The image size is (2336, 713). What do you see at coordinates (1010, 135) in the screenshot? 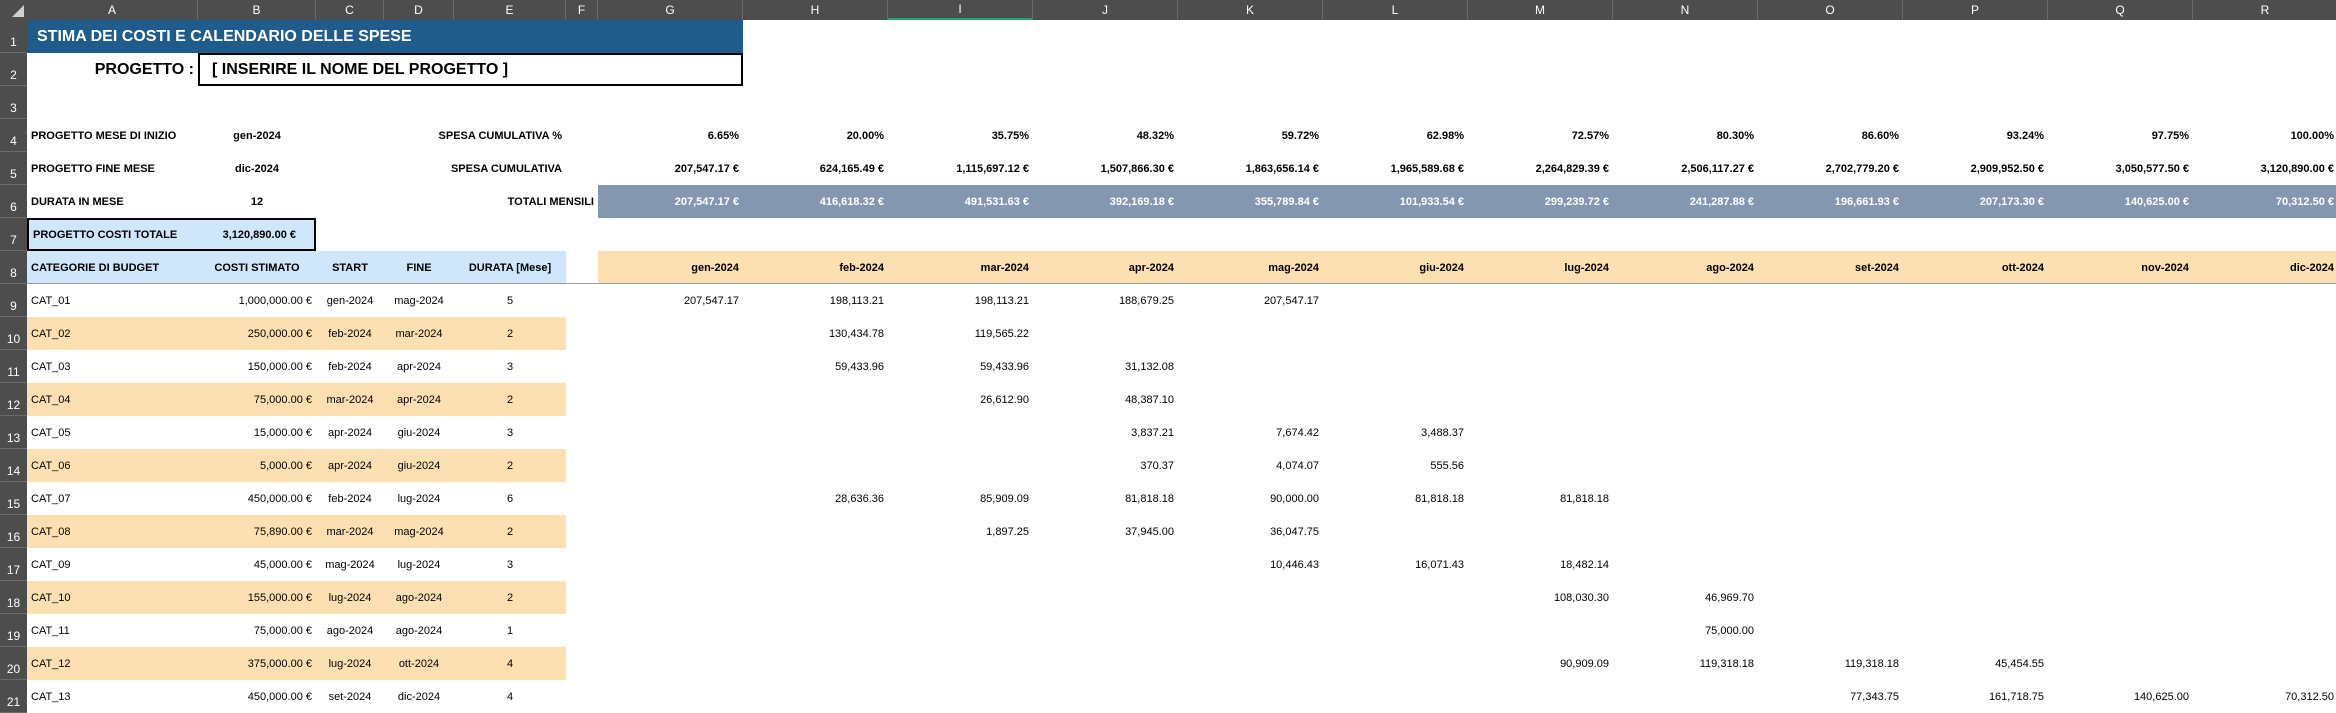
I see `cumulative-pct-cell: 35.75%` at bounding box center [1010, 135].